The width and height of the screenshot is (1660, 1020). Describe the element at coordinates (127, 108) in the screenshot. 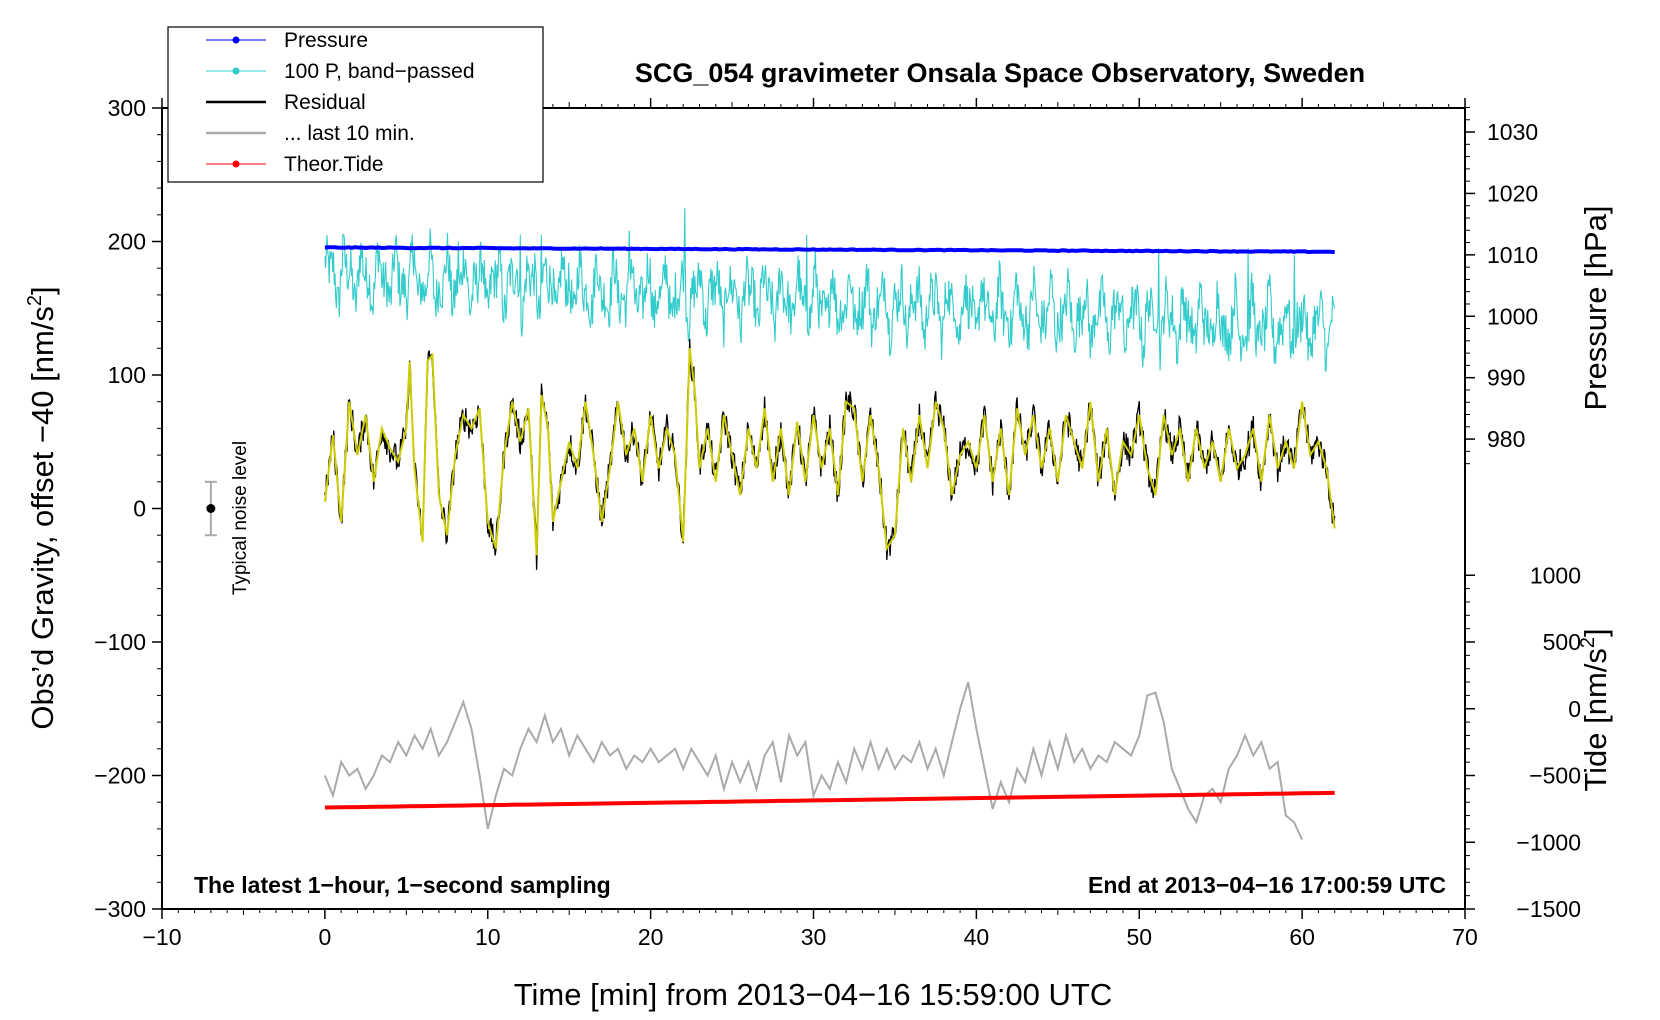

I see `y-left-tick-label: 300` at that location.